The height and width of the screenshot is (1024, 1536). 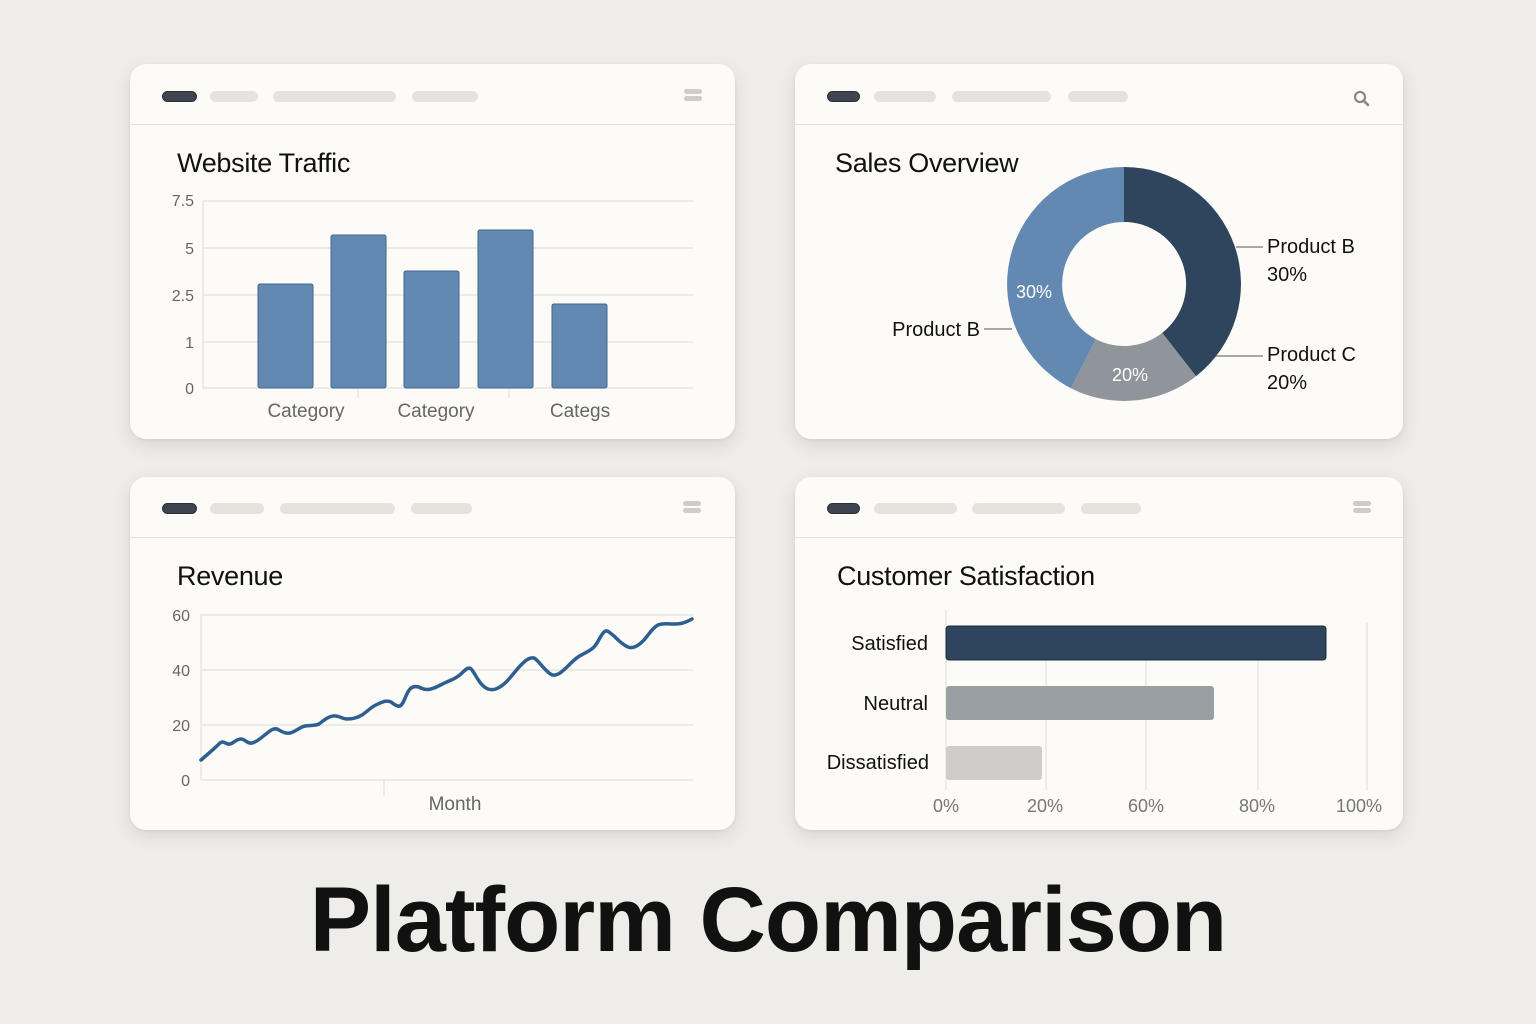 I want to click on x-tick: 60%, so click(x=1146, y=806).